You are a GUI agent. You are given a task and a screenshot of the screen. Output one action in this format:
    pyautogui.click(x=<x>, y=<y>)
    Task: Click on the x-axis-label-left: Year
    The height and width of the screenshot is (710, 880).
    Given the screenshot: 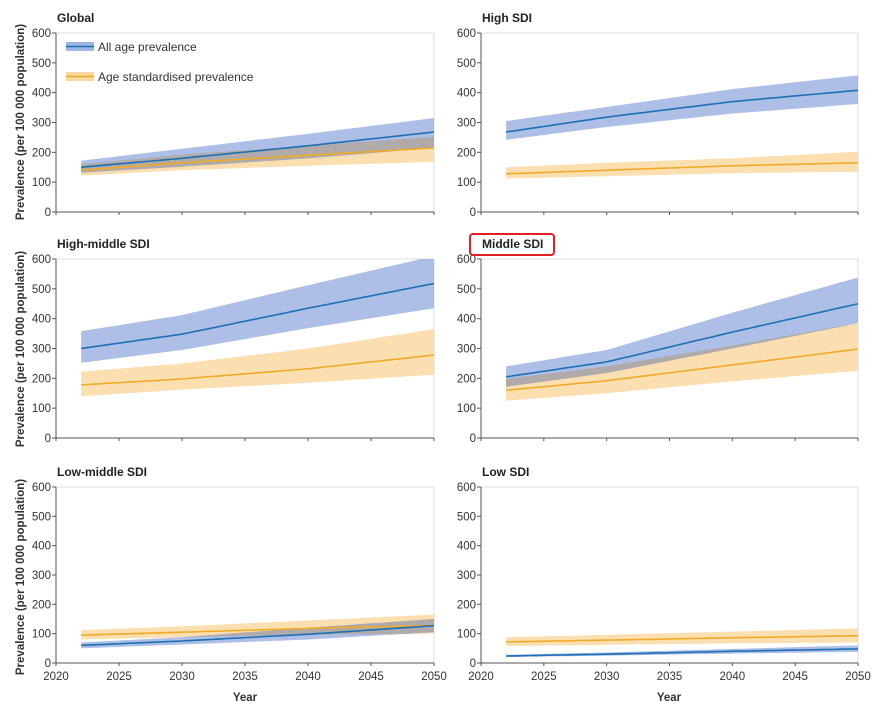 What is the action you would take?
    pyautogui.click(x=245, y=698)
    